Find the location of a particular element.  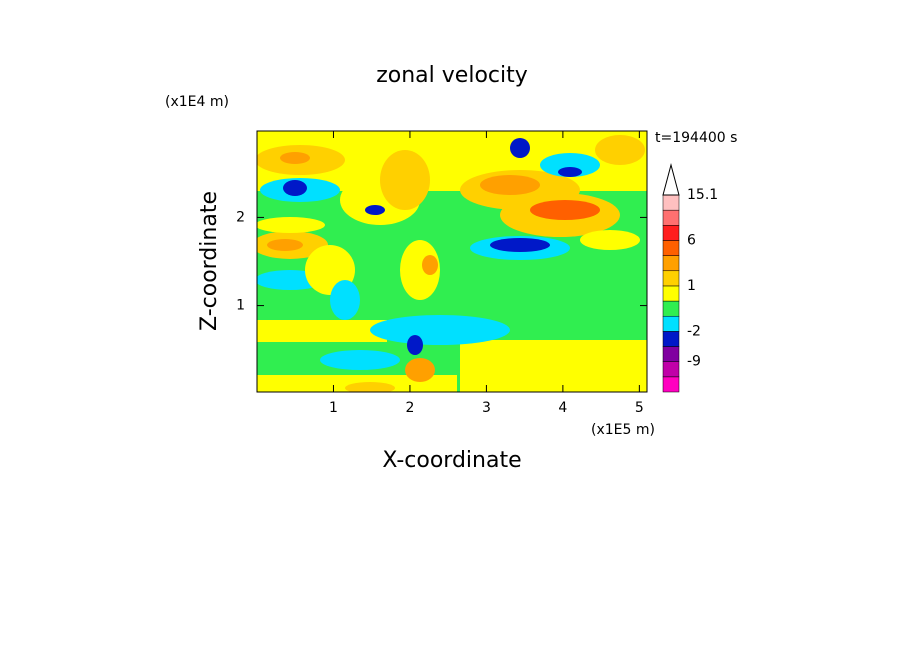

x-tick-label: 3 is located at coordinates (486, 408).